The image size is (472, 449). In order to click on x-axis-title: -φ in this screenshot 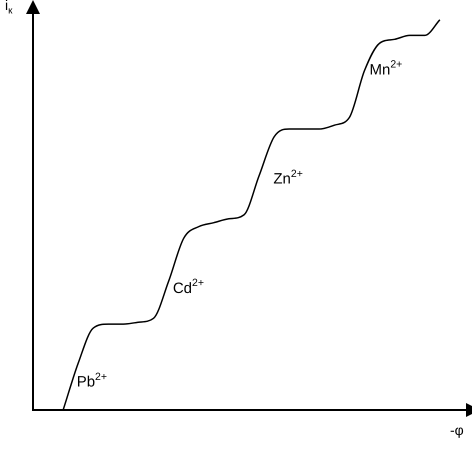, I will do `click(457, 430)`.